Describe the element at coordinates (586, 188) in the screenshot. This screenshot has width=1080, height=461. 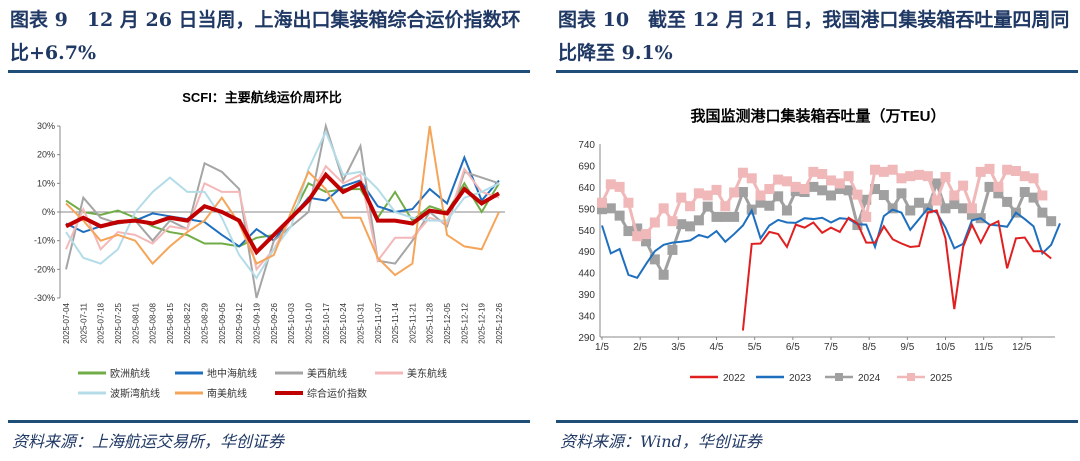
I see `y-tick-label: 640` at that location.